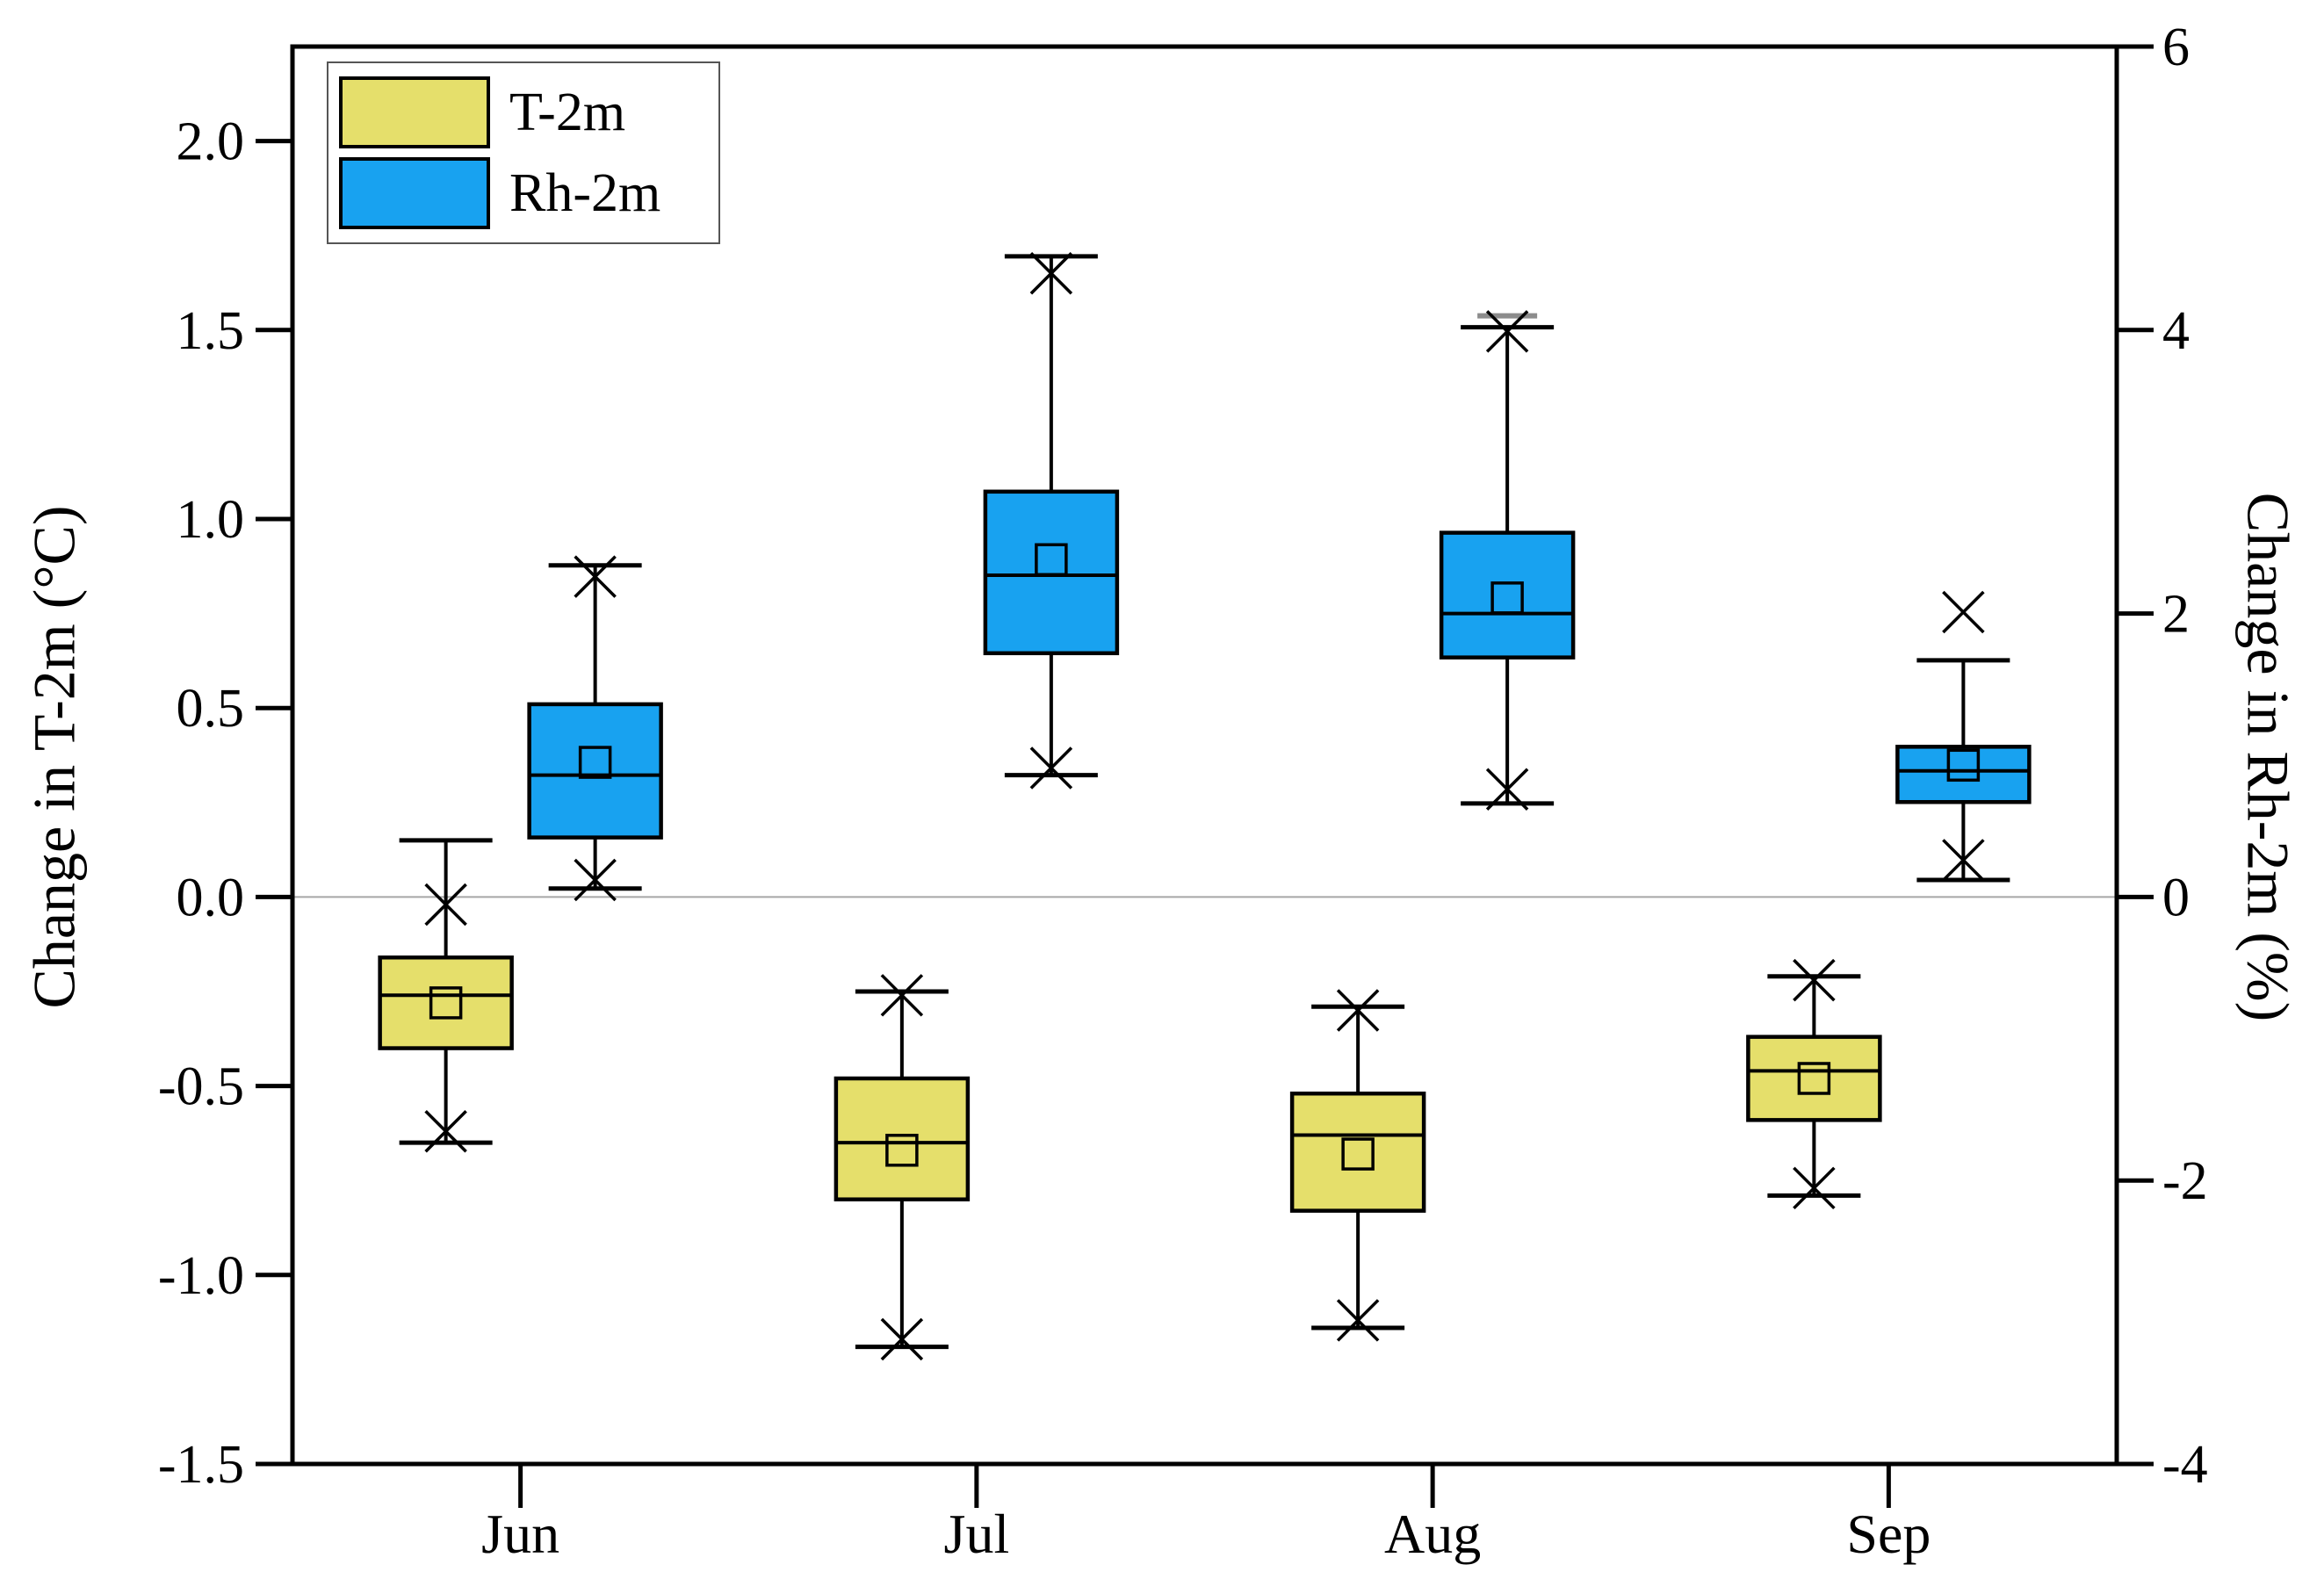  I want to click on legend-item-rh2m: Rh-2m, so click(528, 193).